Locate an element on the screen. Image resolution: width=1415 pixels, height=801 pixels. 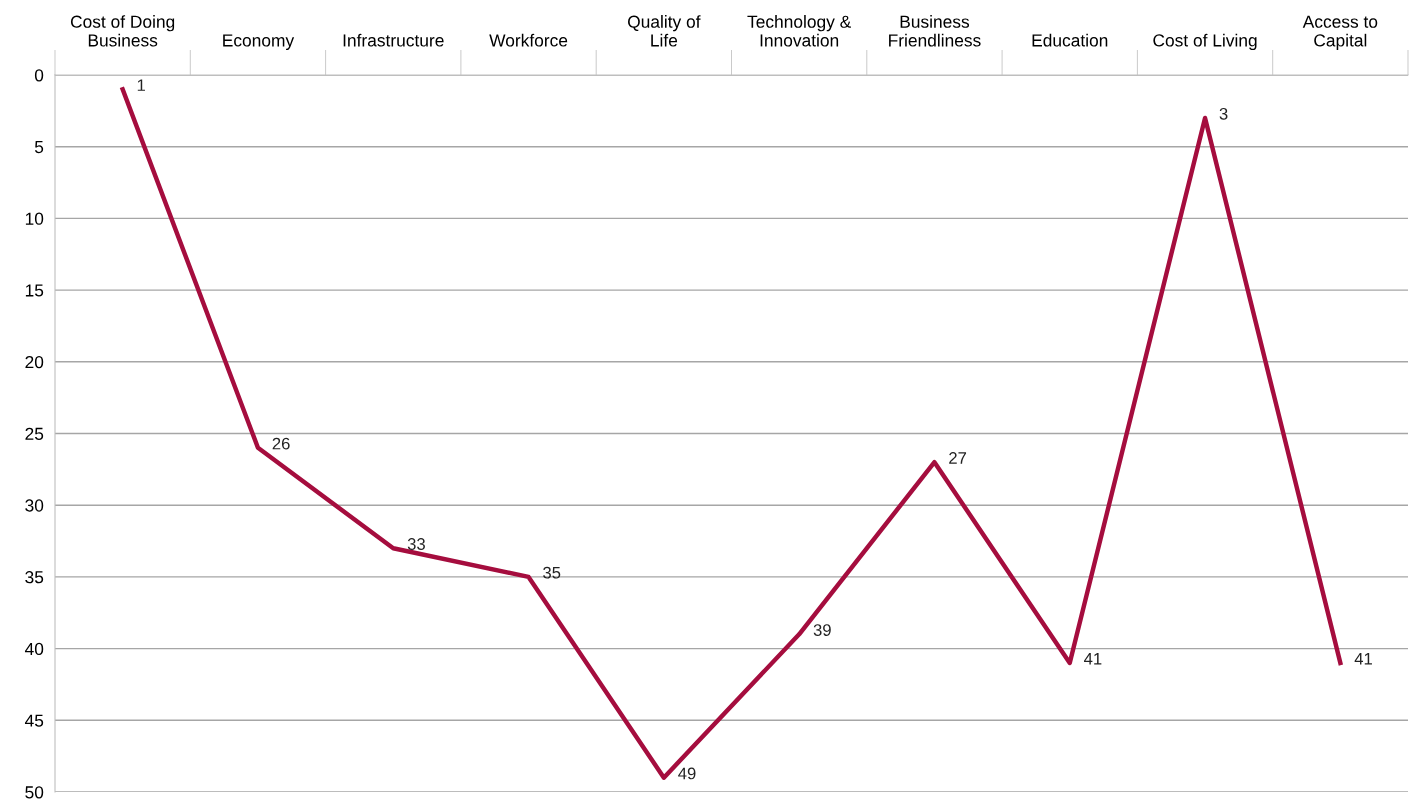
data-label: 35 is located at coordinates (552, 572).